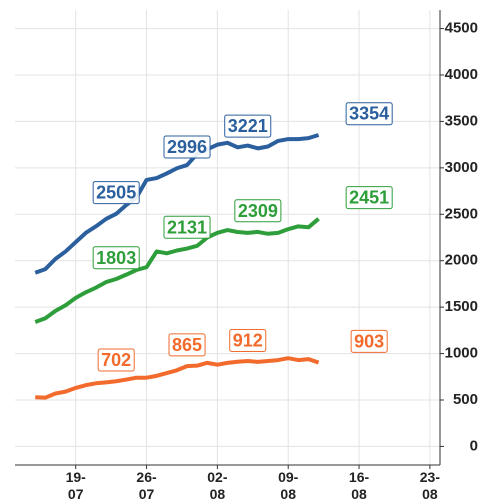 The height and width of the screenshot is (503, 491). Describe the element at coordinates (461, 74) in the screenshot. I see `y-tick-label: 4000` at that location.